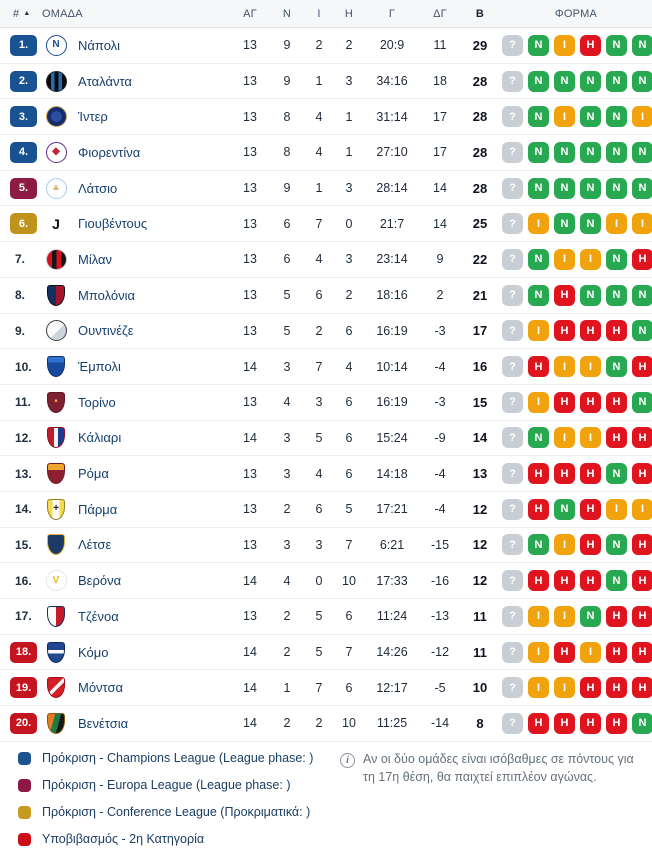 This screenshot has height=853, width=652. I want to click on table-row: 15. Λέτσε 13 3 3 7 6:21 -15 12? Ν Ι Η Ν Η, so click(326, 545).